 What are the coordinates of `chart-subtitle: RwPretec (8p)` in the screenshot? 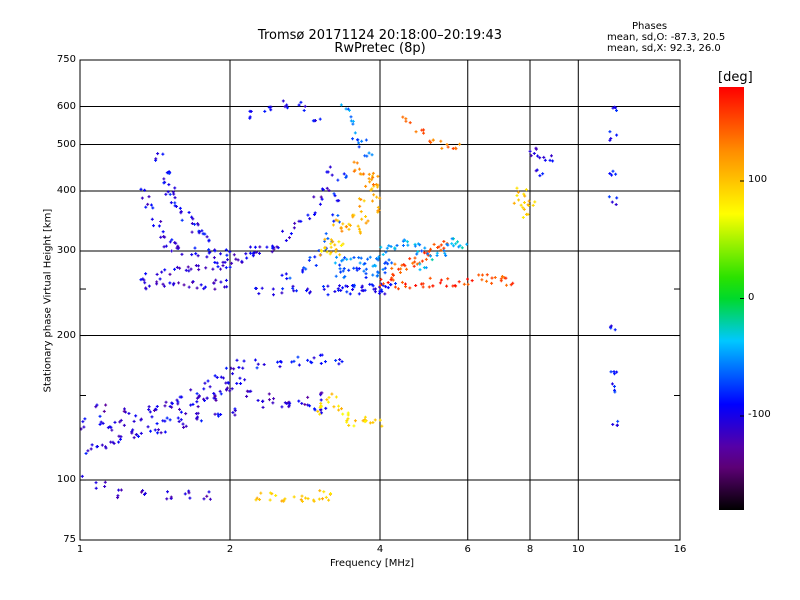 It's located at (380, 48).